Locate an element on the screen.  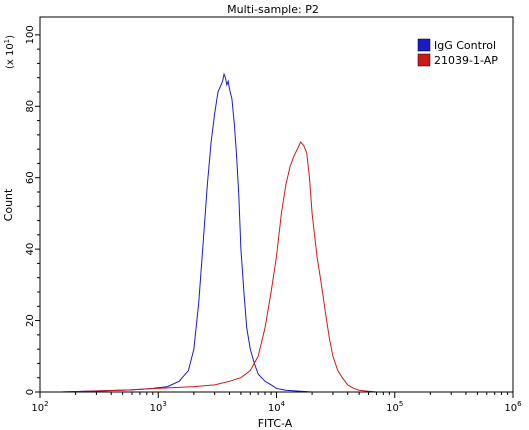
y-multiplier-exponent: 1 is located at coordinates (7, 41).